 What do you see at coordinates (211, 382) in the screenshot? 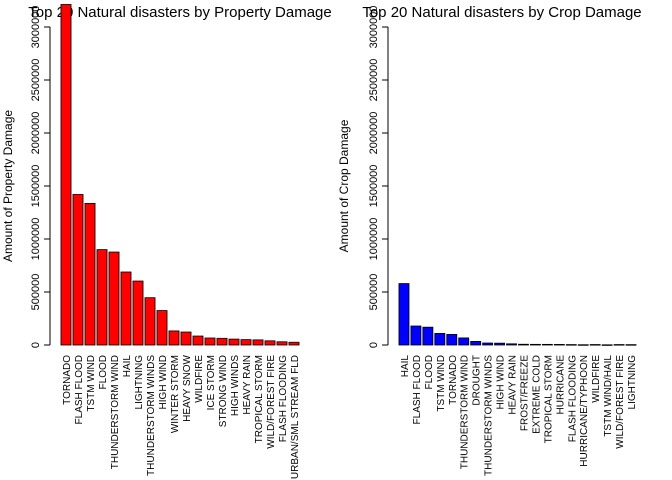
I see `property-category-label: ICE STORM` at bounding box center [211, 382].